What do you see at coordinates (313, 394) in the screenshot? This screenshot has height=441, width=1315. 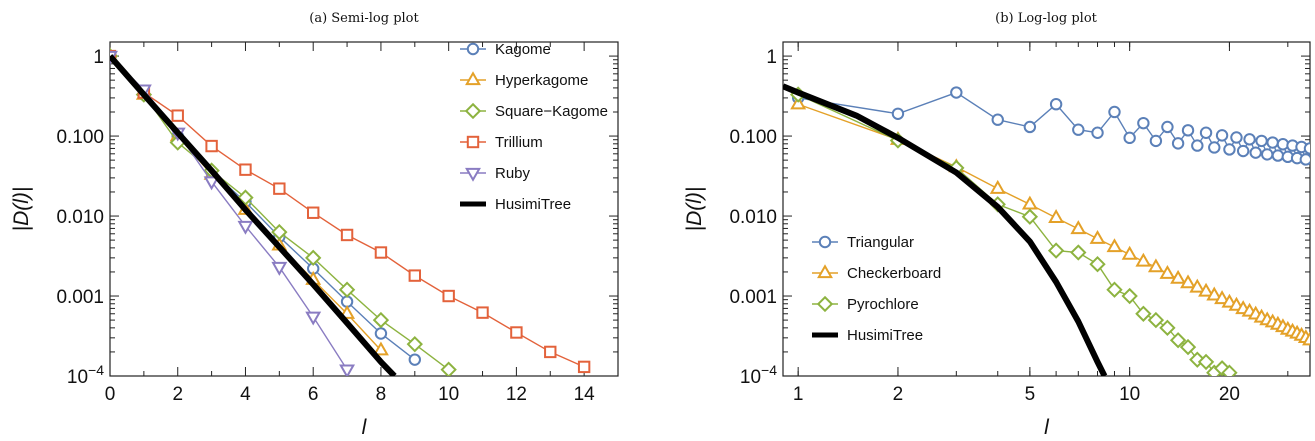 I see `x-tick-label: 6` at bounding box center [313, 394].